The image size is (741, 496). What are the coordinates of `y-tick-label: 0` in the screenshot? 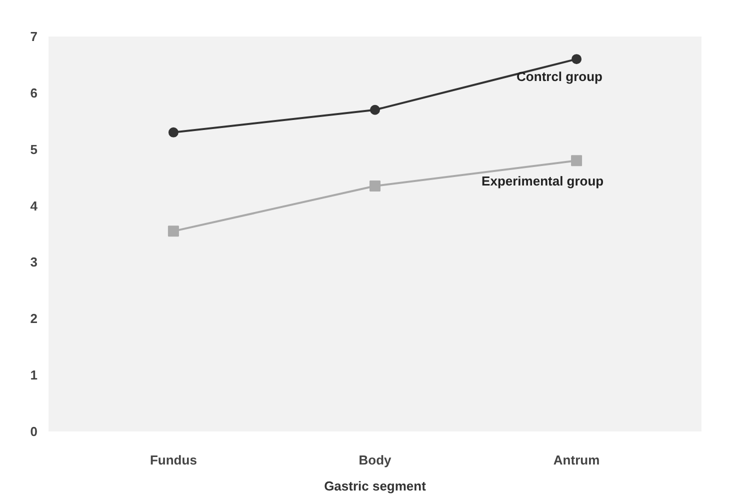 It's located at (34, 431).